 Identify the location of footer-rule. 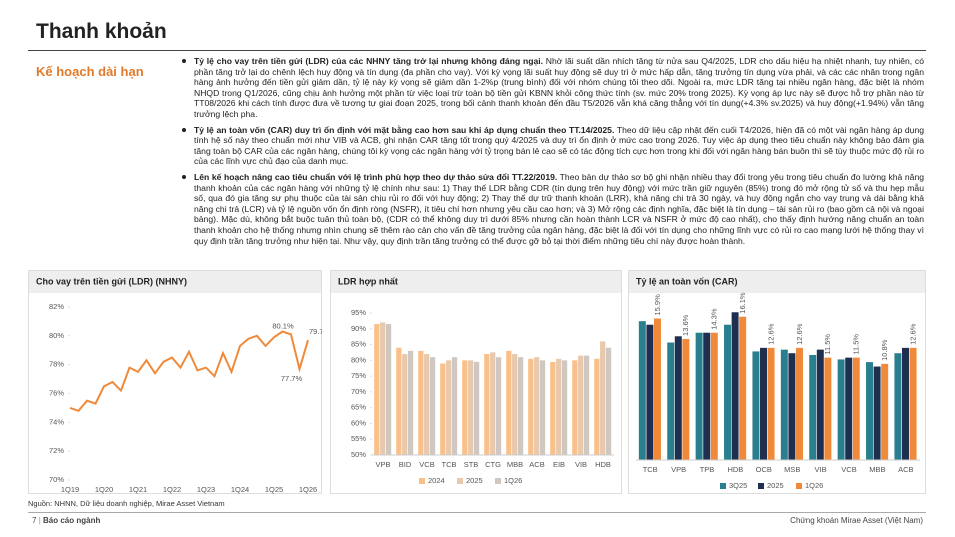
(477, 512).